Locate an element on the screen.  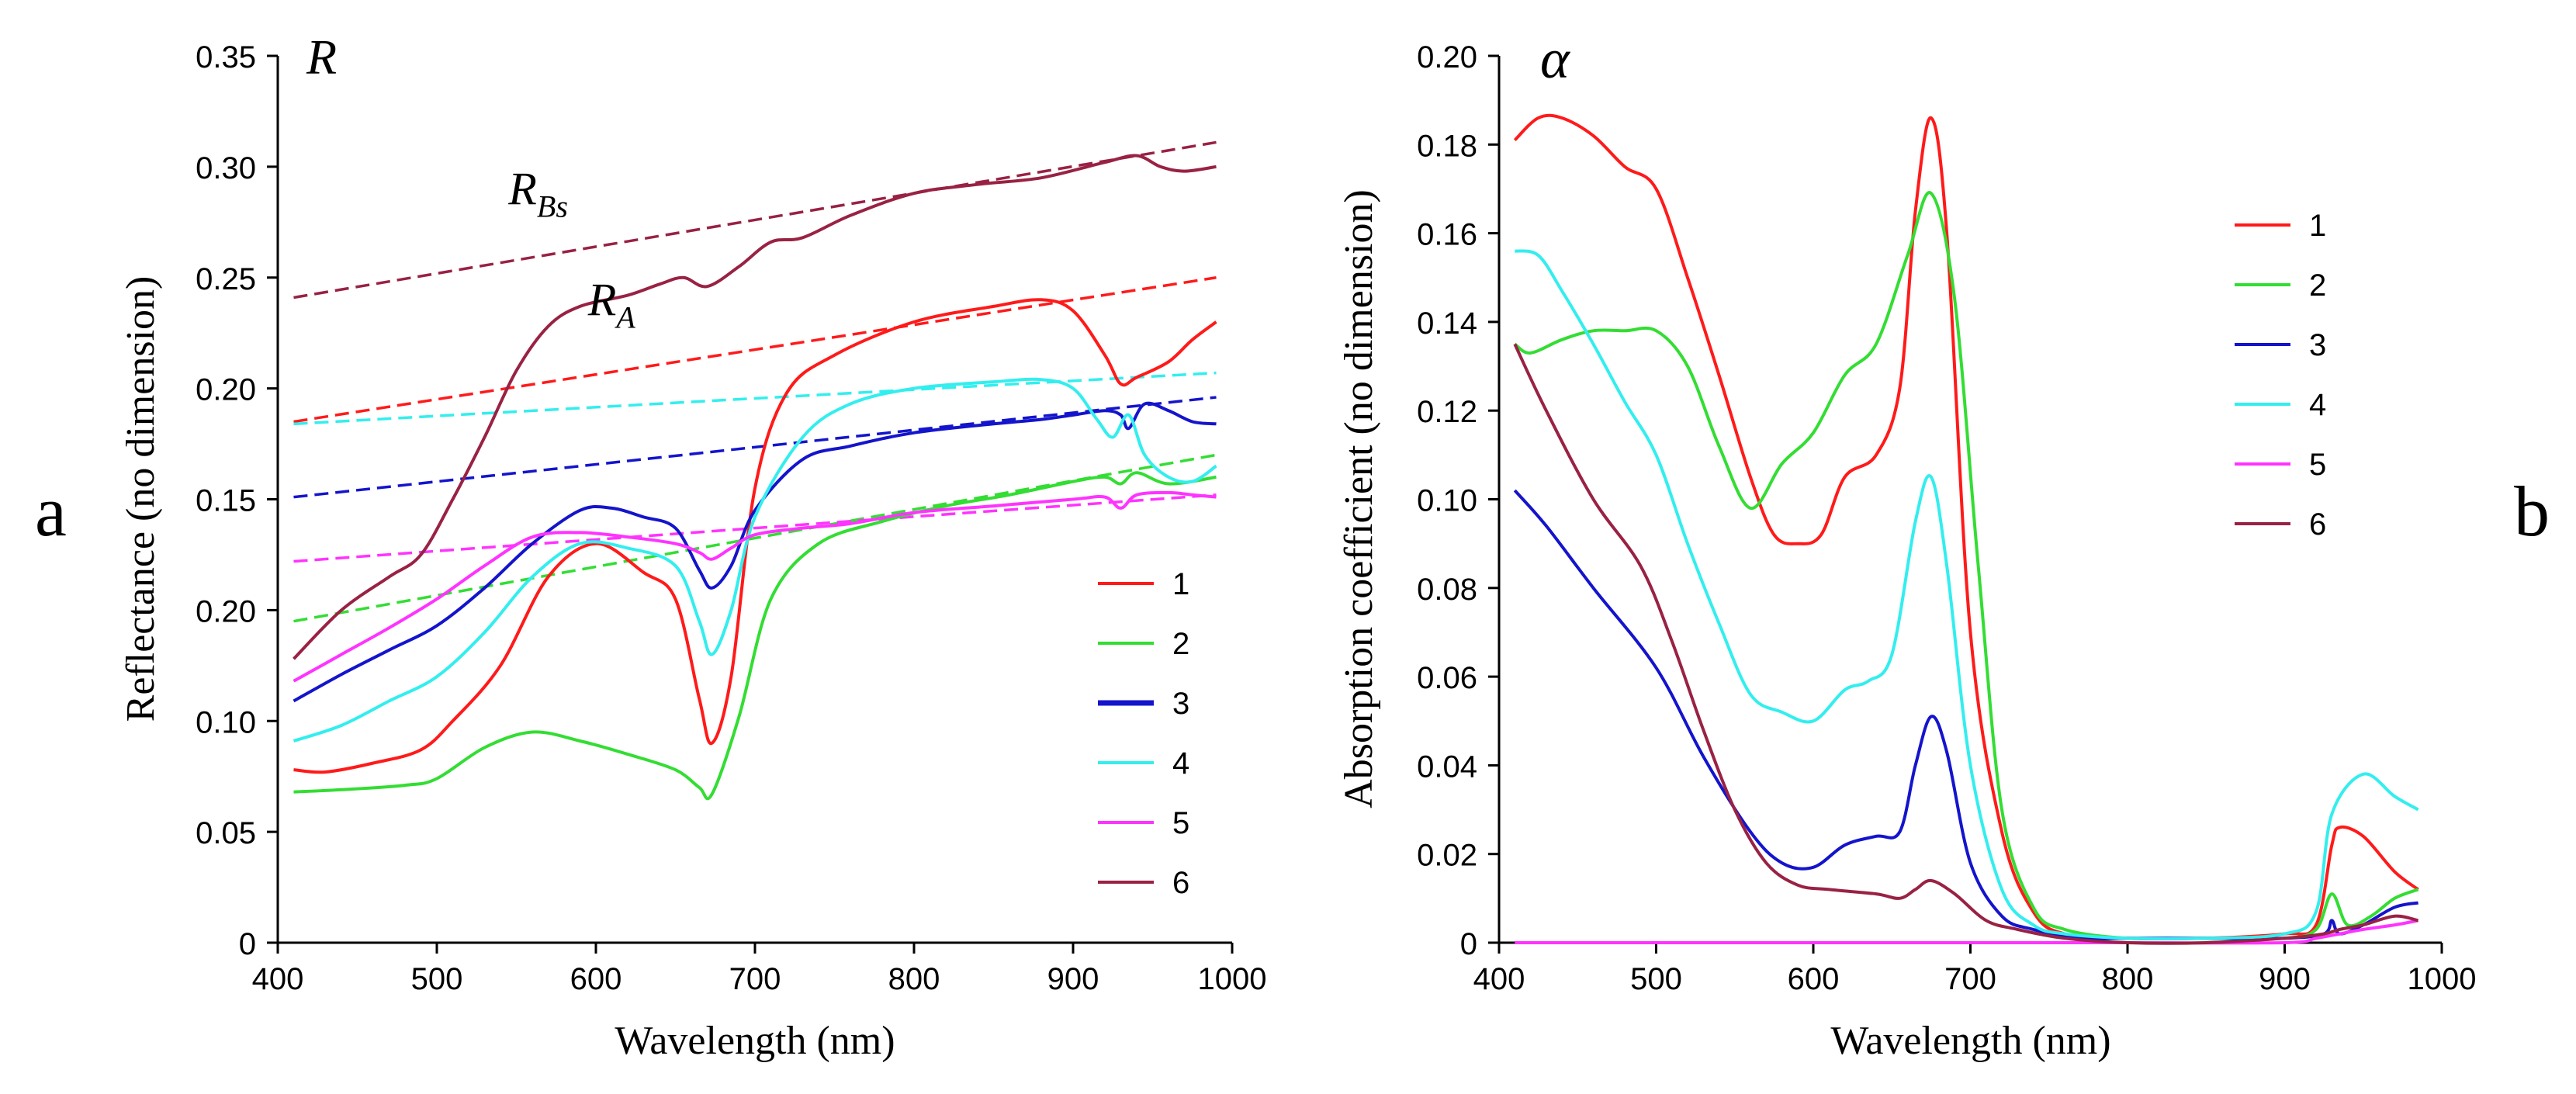
legend-b: 1 2 3 4 5 6 is located at coordinates (2280, 375).